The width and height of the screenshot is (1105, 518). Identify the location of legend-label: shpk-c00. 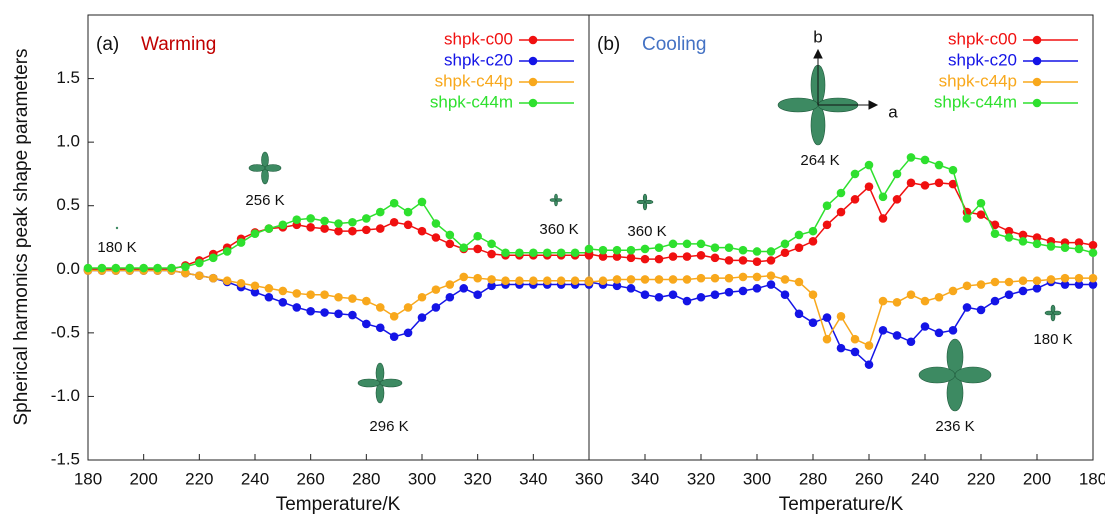
(478, 38).